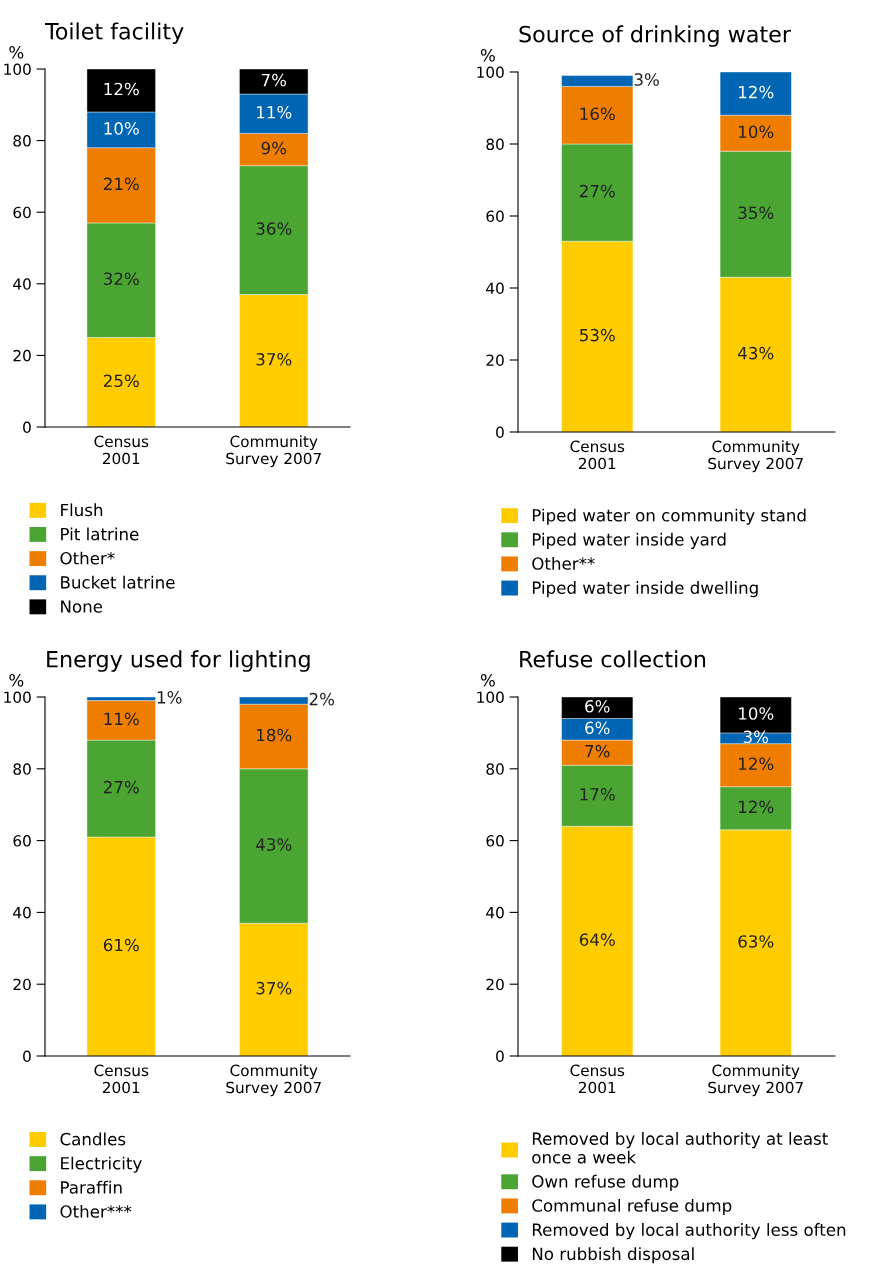 The width and height of the screenshot is (880, 1279). Describe the element at coordinates (121, 279) in the screenshot. I see `data-label: 32%` at that location.